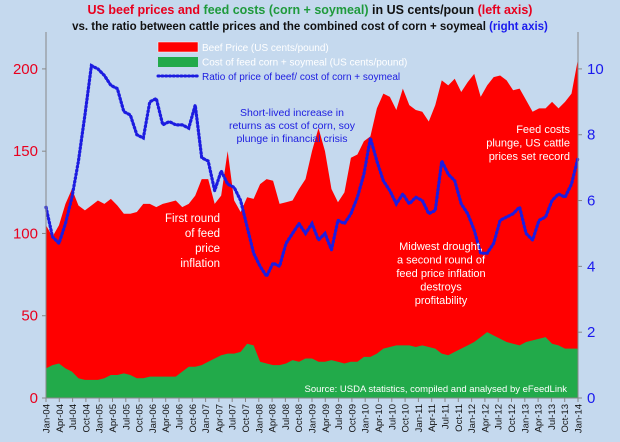 The width and height of the screenshot is (620, 442). What do you see at coordinates (286, 10) in the screenshot?
I see `title-part-feed: feed costs (corn + soymeal)` at bounding box center [286, 10].